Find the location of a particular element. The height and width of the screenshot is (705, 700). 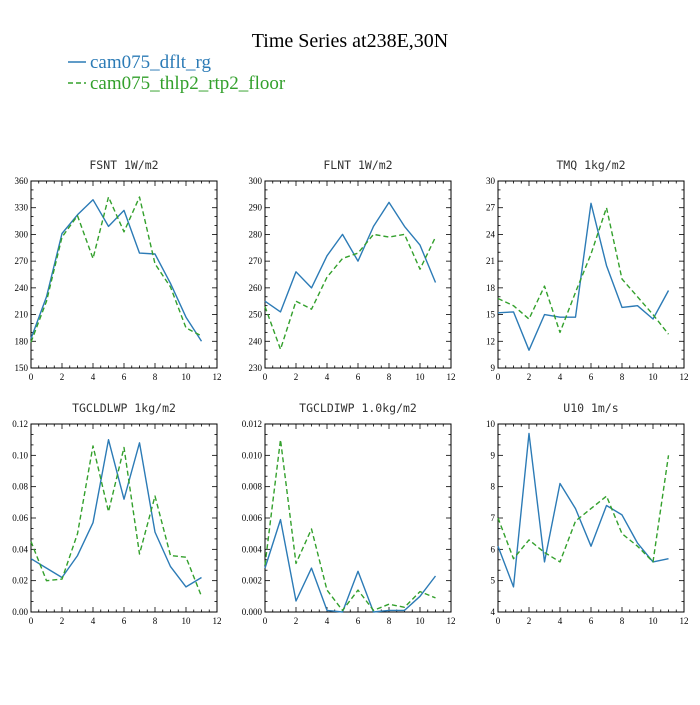

y-tick-label-5: 4 is located at coordinates (493, 612).